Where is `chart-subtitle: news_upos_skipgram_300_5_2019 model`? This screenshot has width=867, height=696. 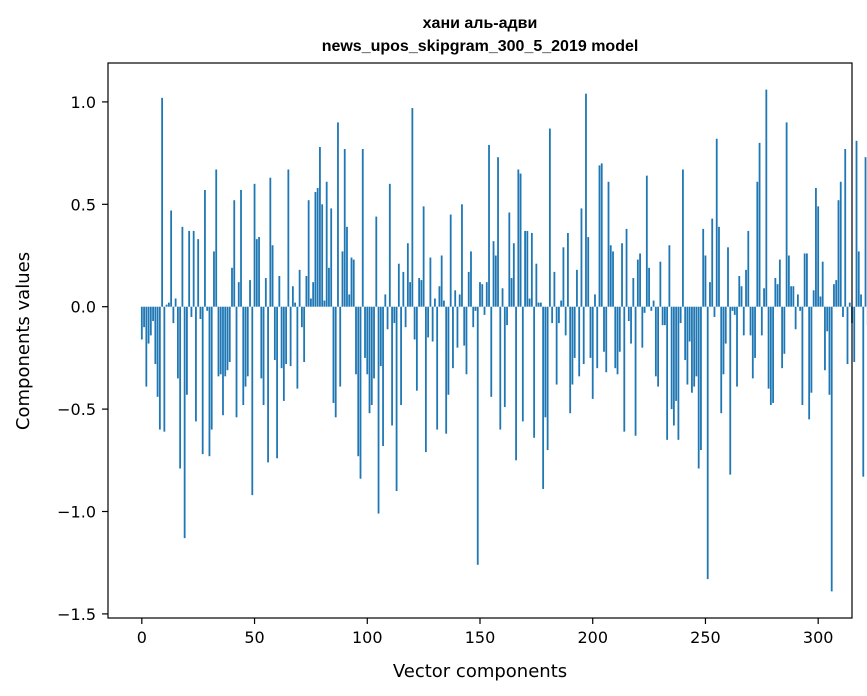 chart-subtitle: news_upos_skipgram_300_5_2019 model is located at coordinates (480, 46).